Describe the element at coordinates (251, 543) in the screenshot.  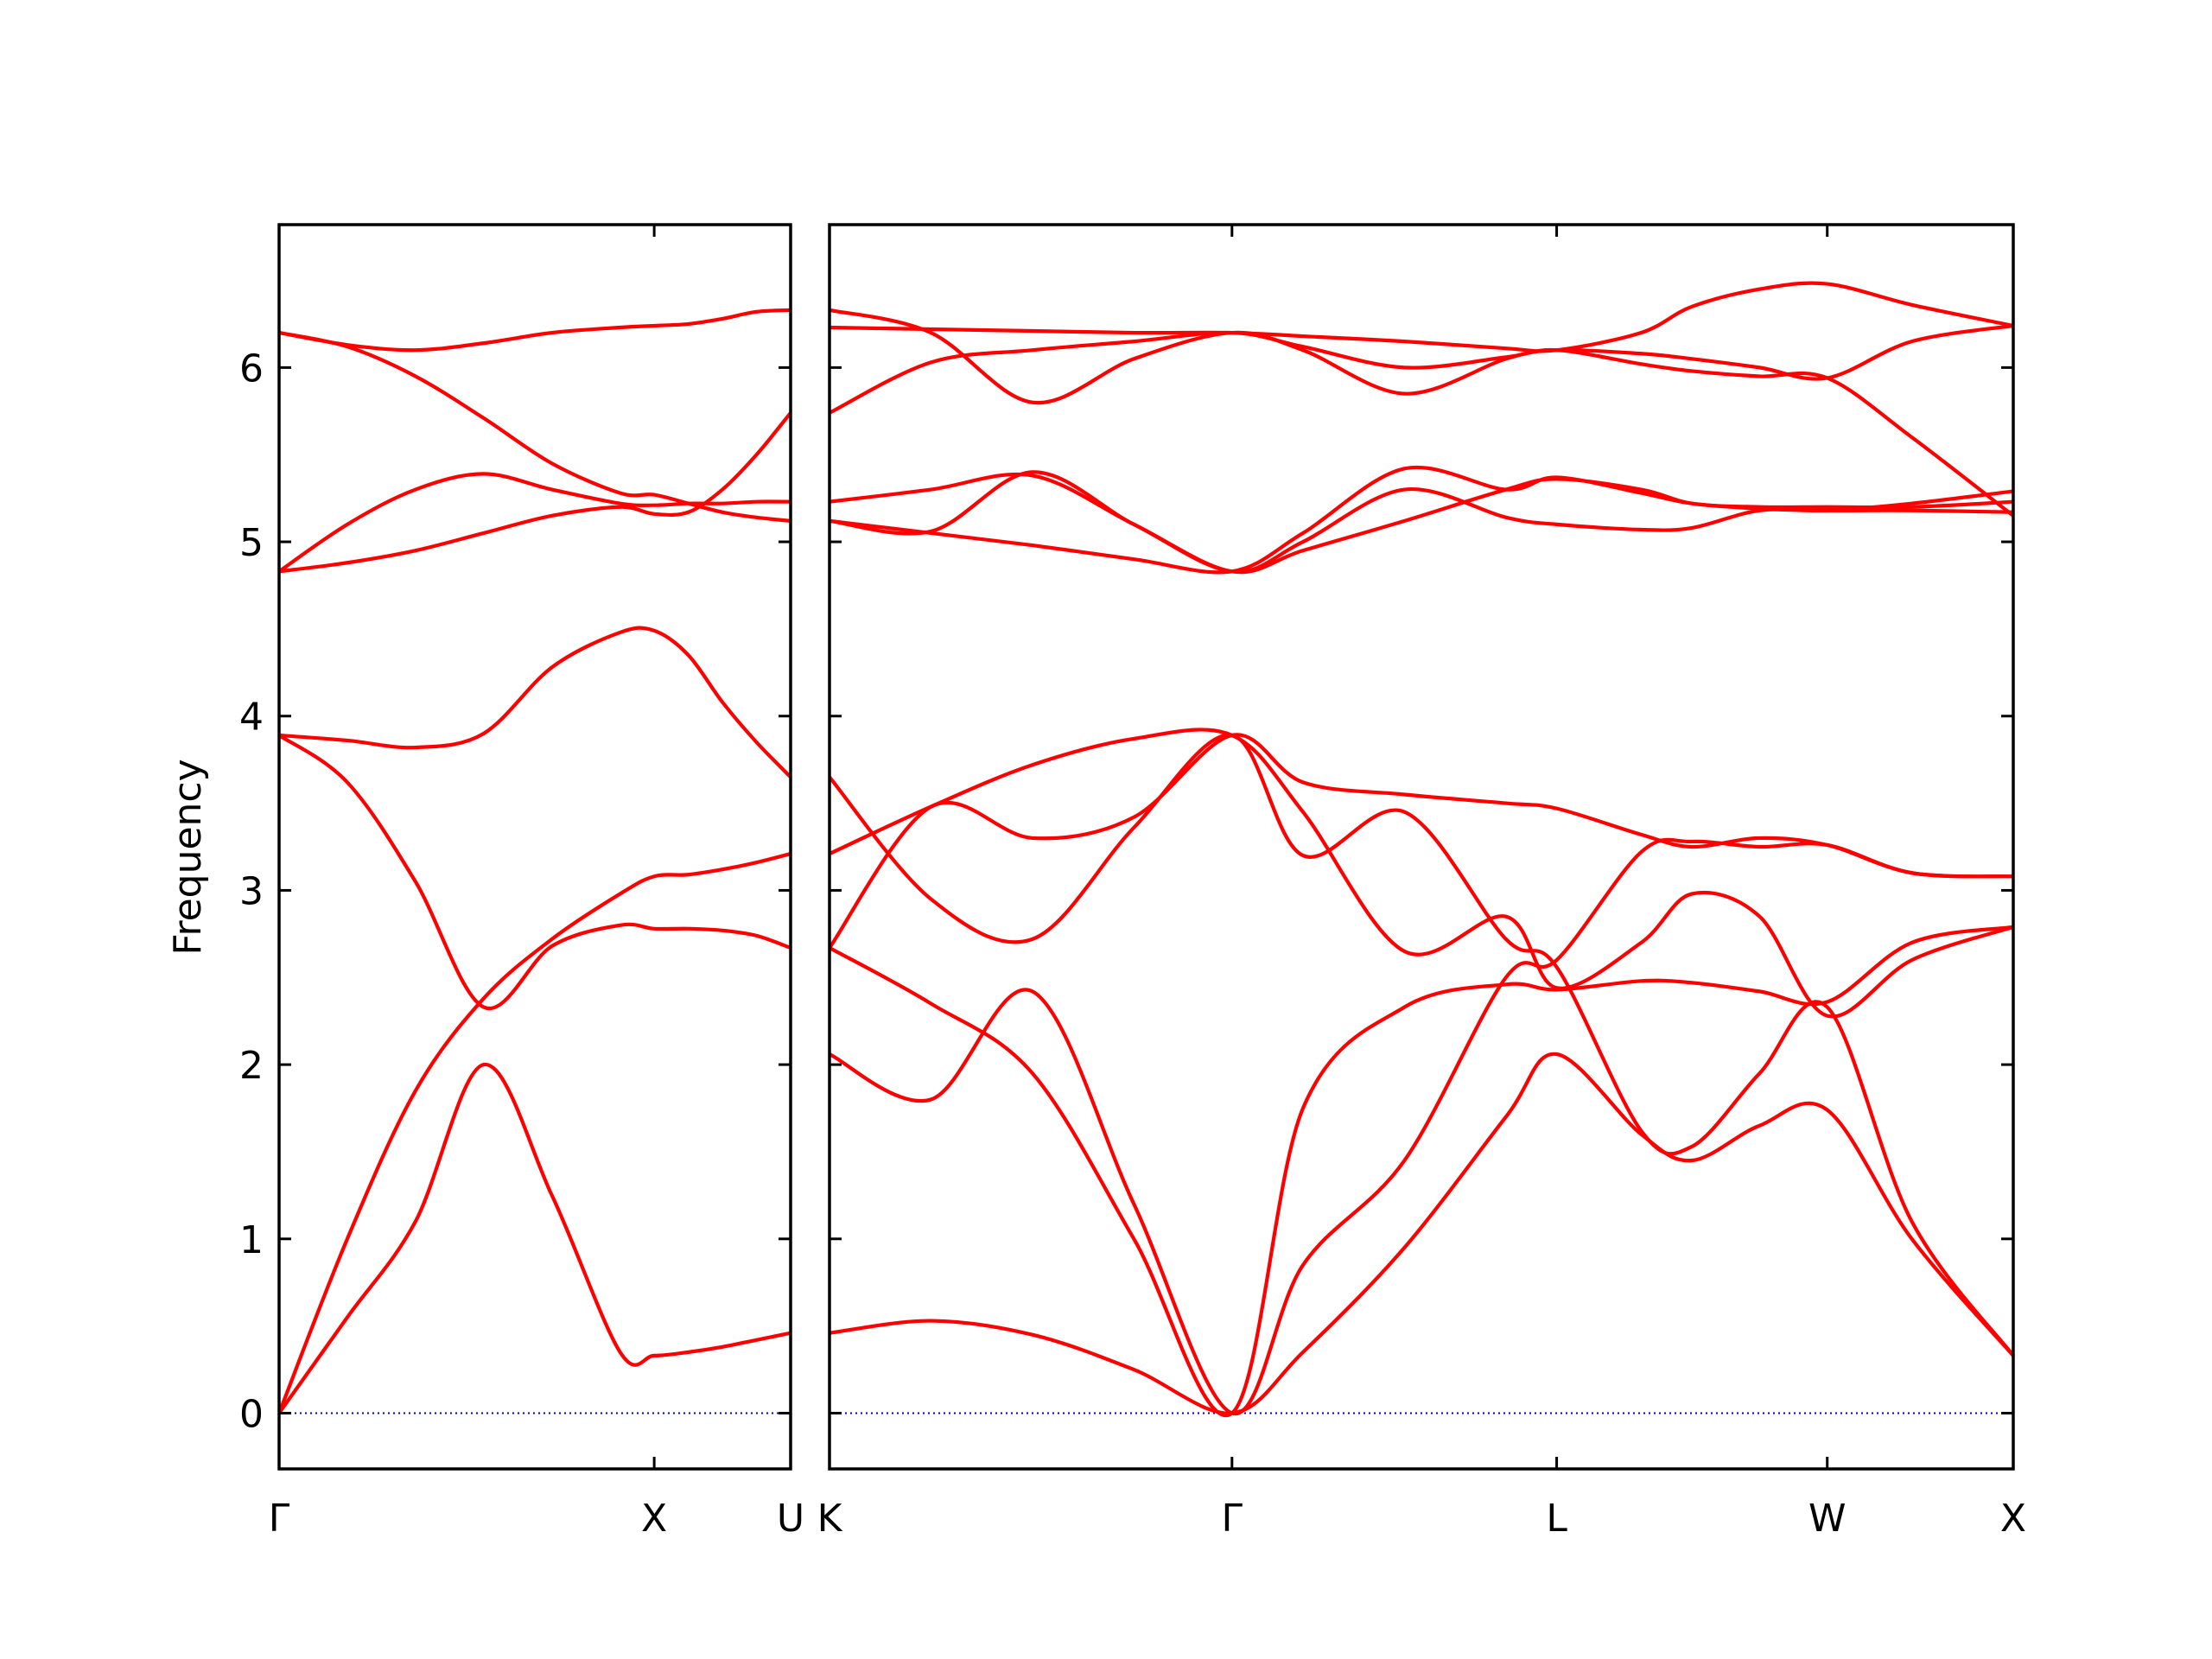
I see `ytick-label: 5` at that location.